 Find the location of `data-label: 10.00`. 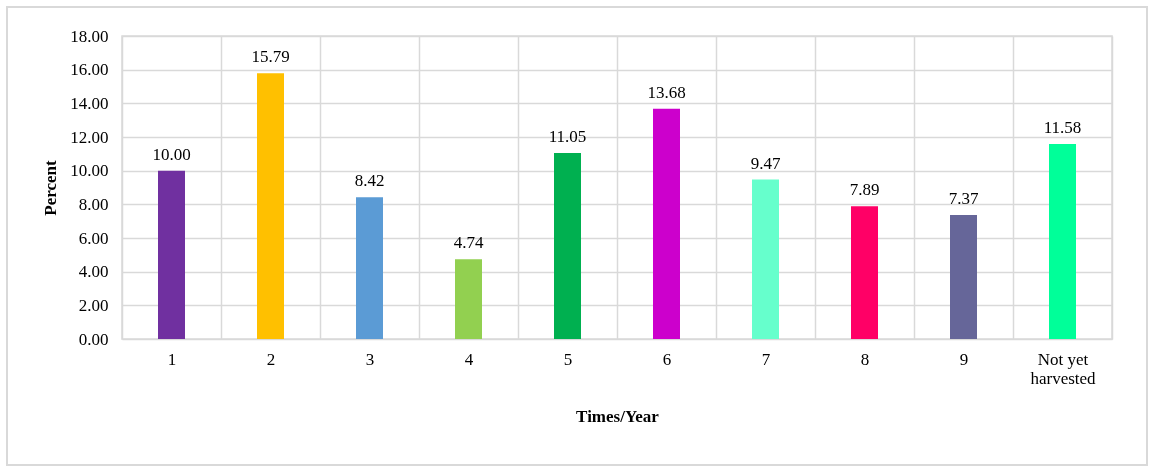

data-label: 10.00 is located at coordinates (171, 154).